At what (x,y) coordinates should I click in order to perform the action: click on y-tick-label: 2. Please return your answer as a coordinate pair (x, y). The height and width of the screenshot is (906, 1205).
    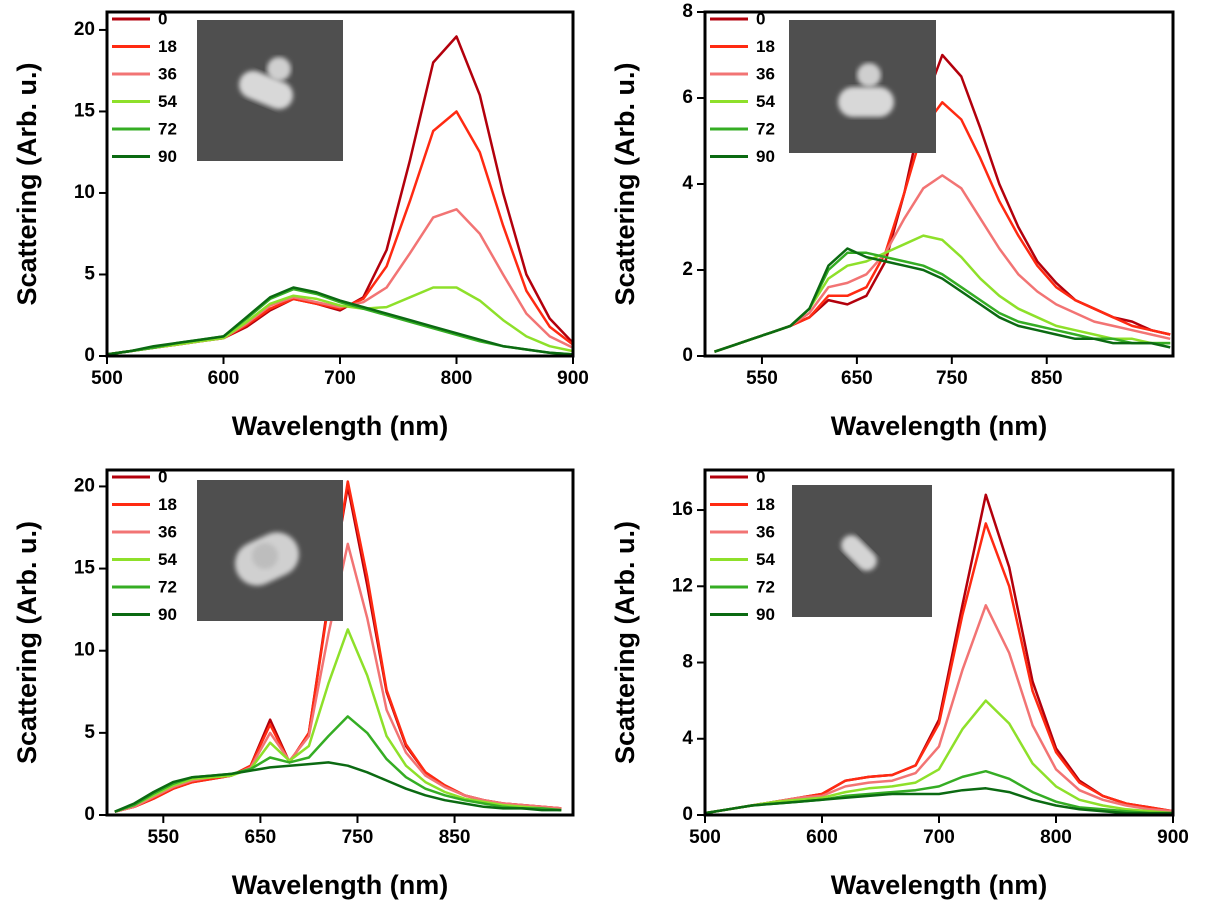
    Looking at the image, I should click on (687, 269).